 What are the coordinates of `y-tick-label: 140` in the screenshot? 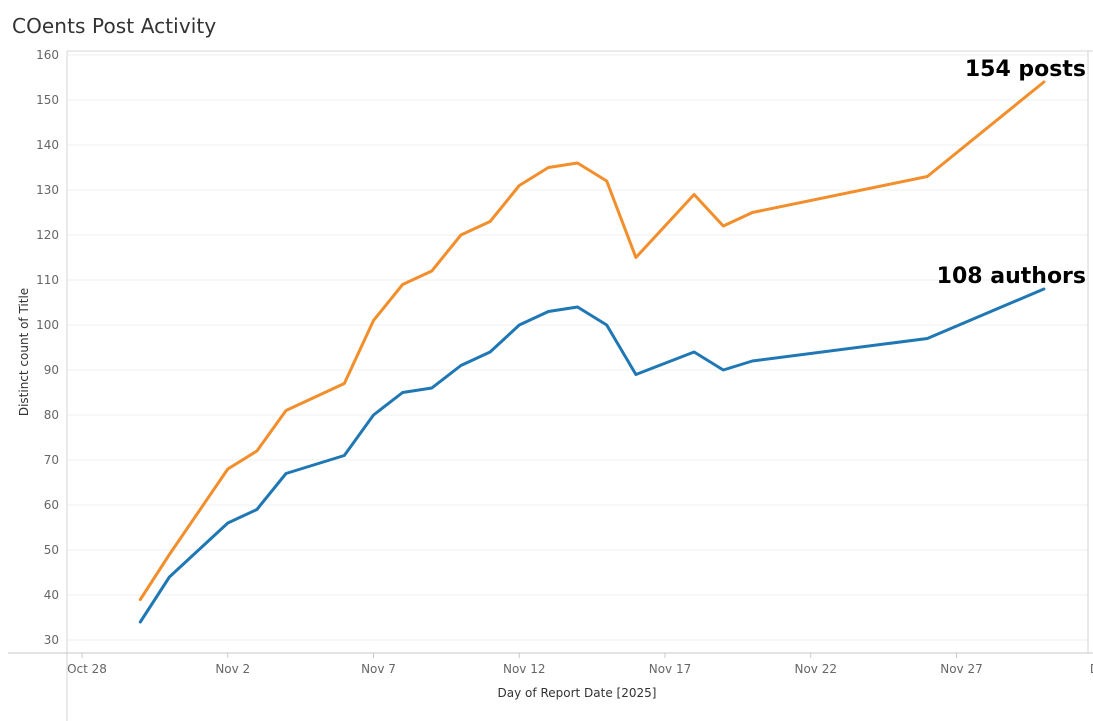 It's located at (47, 145).